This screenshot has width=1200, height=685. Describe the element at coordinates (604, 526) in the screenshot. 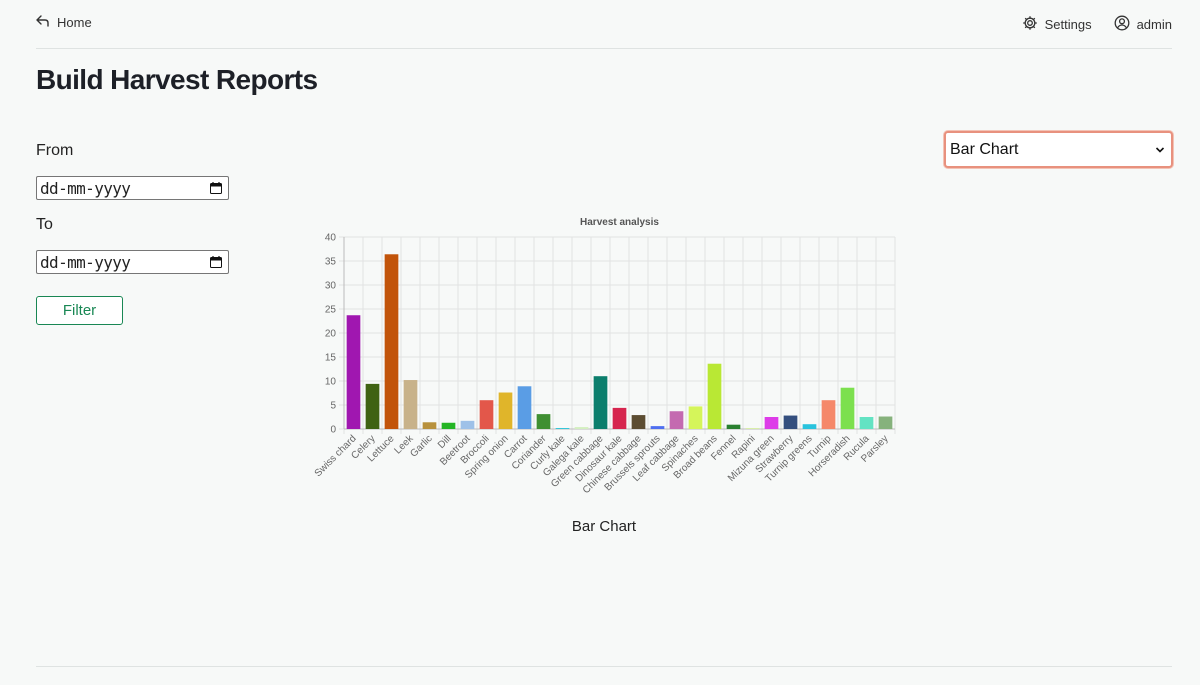

I see `chart-caption: Bar Chart` at that location.